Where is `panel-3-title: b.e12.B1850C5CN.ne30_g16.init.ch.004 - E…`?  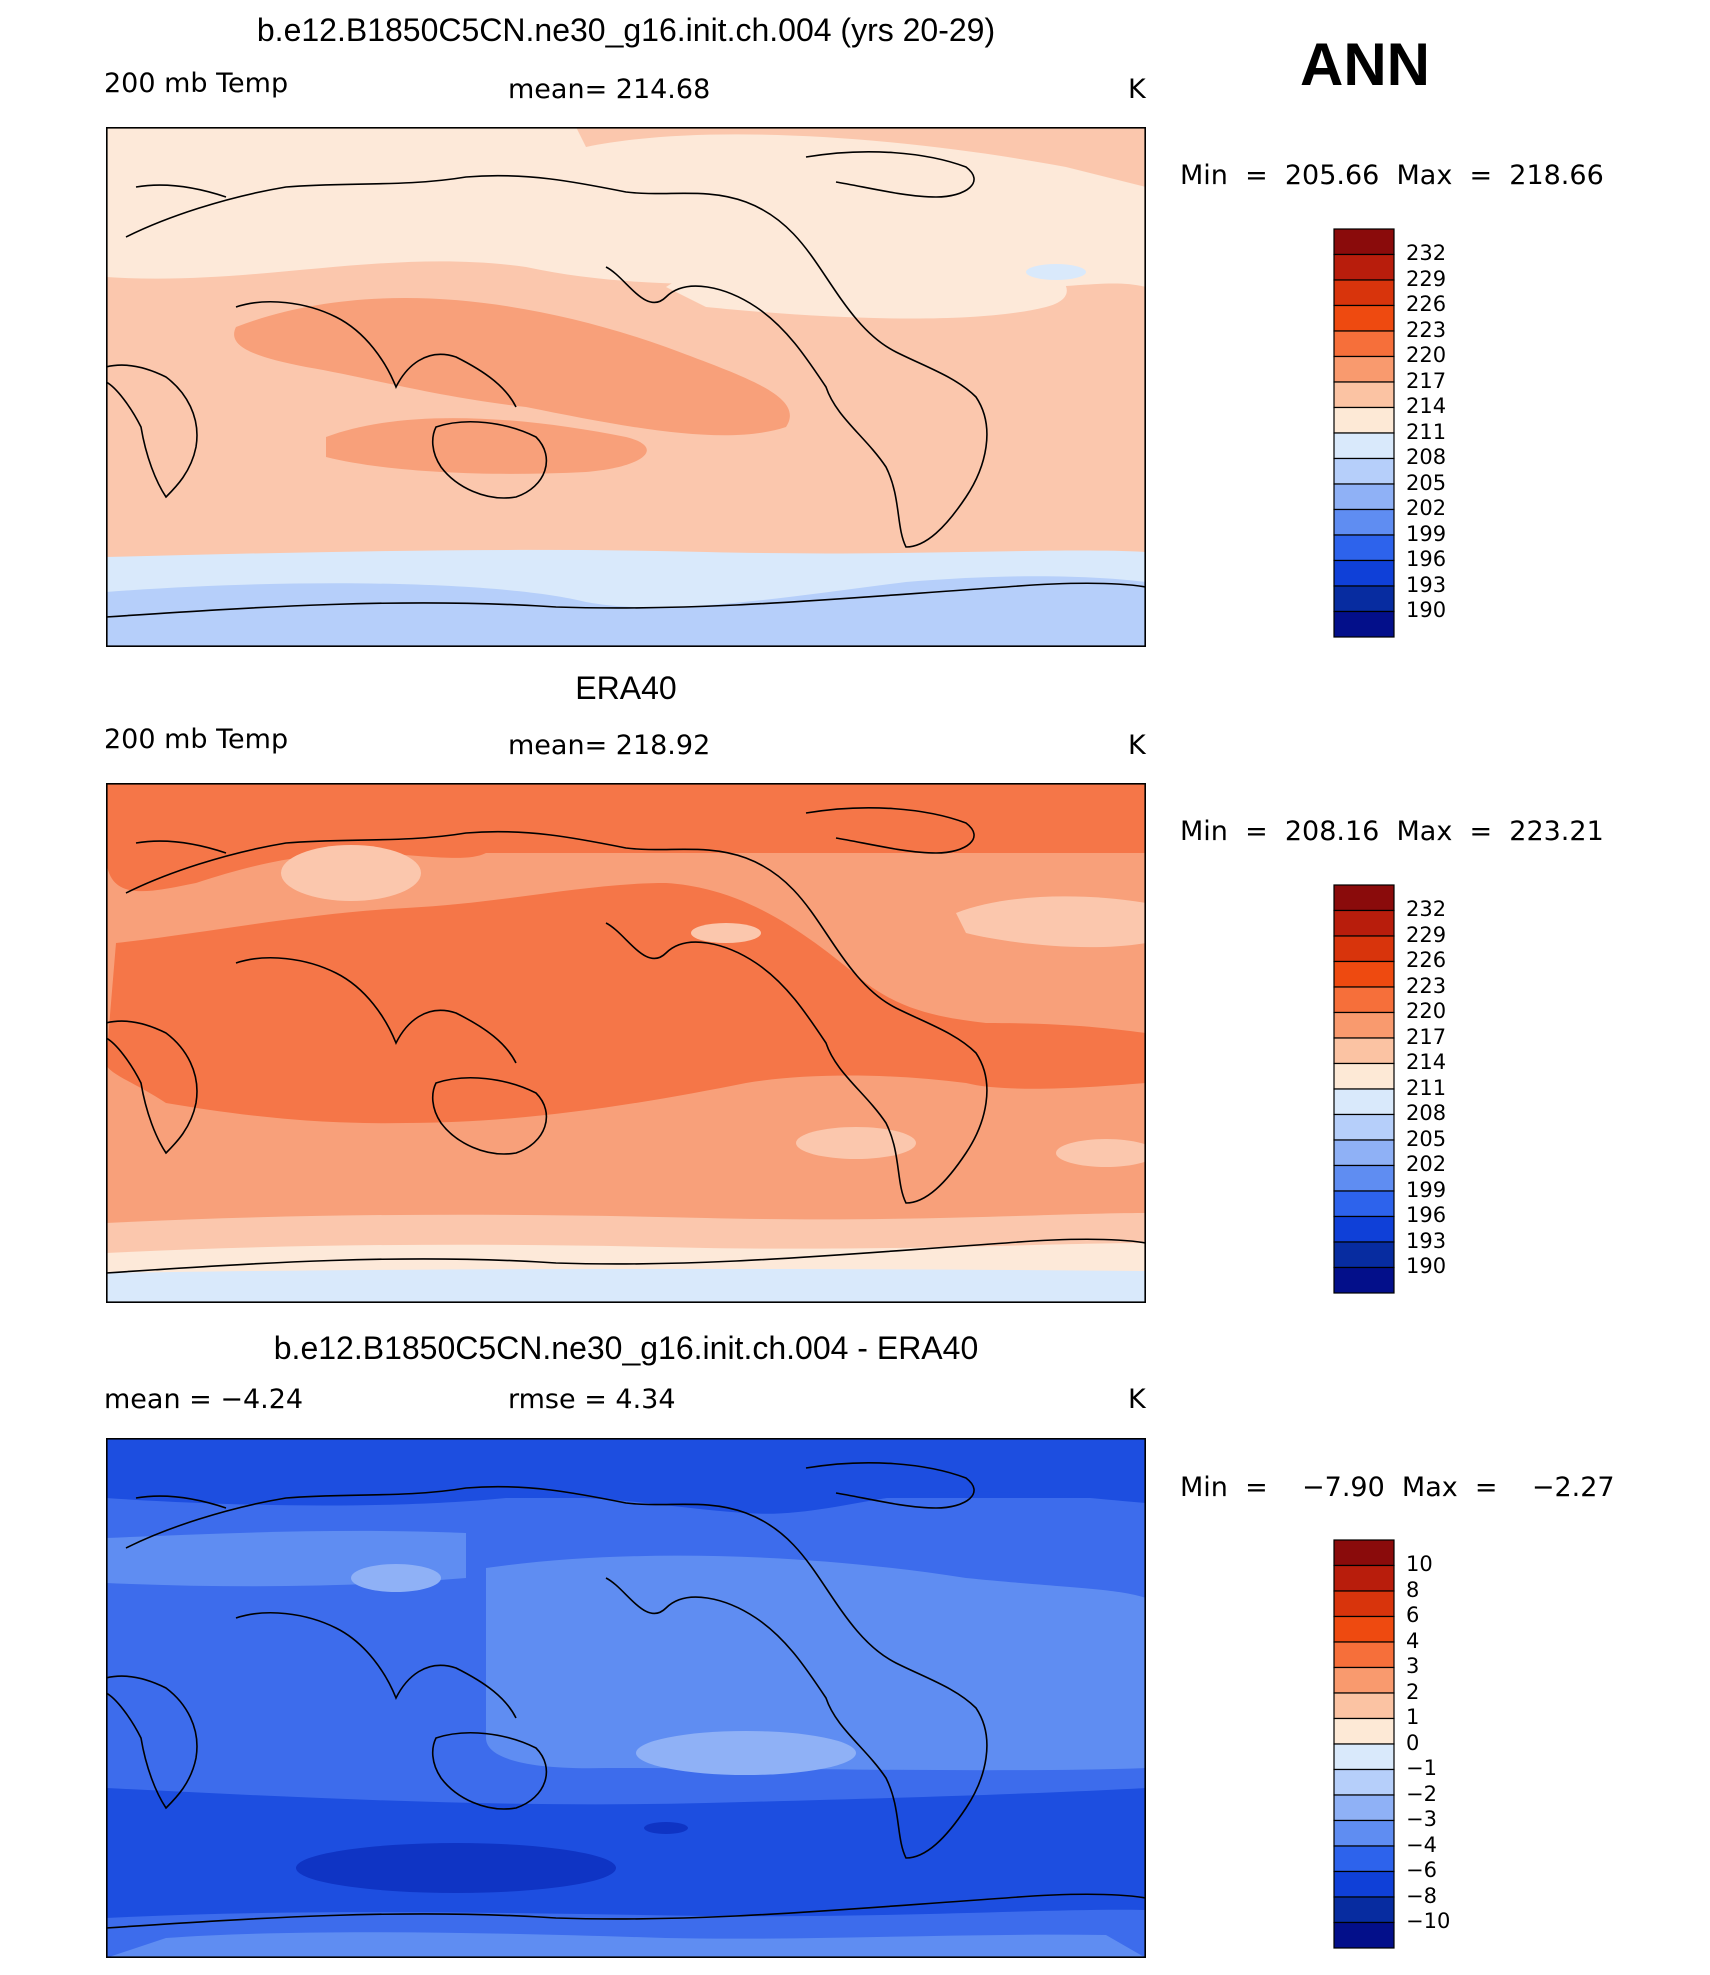 panel-3-title: b.e12.B1850C5CN.ne30_g16.init.ch.004 - E… is located at coordinates (626, 1348).